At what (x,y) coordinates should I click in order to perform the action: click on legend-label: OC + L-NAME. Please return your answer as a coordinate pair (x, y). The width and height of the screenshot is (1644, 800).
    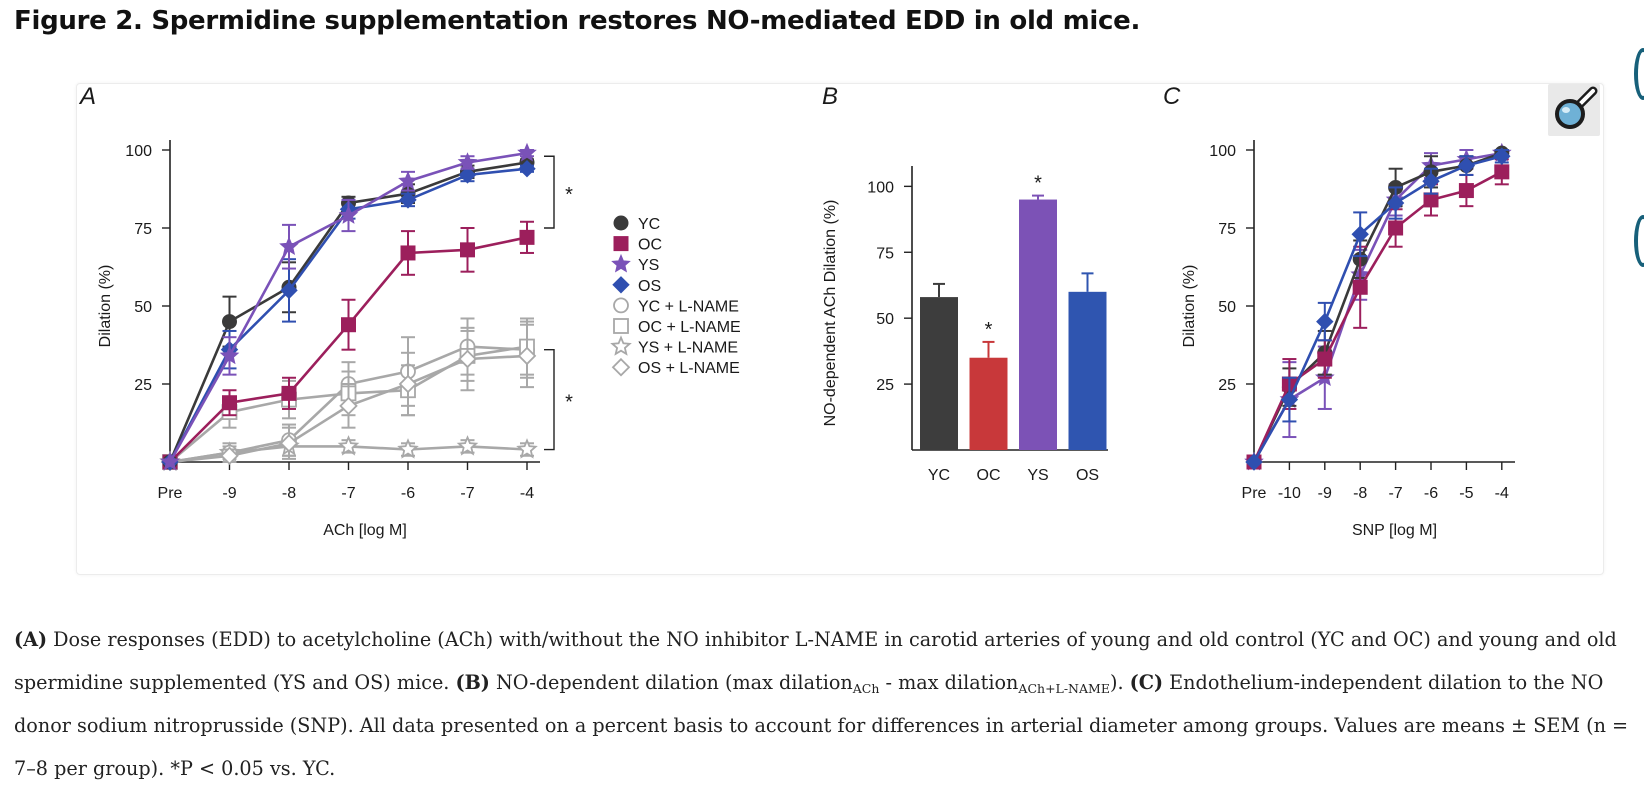
    Looking at the image, I should click on (689, 327).